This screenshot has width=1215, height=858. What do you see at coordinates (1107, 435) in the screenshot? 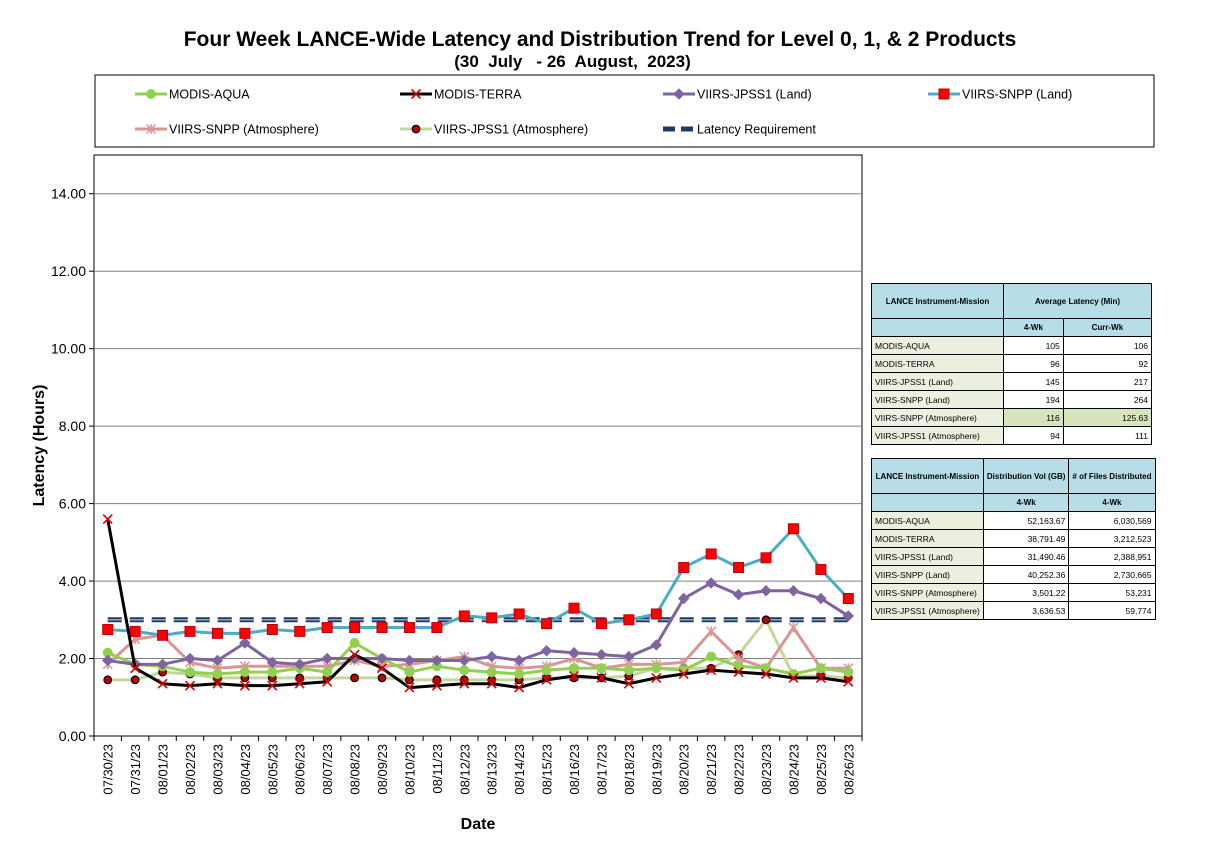
I see `latency-row-currwk: 111` at bounding box center [1107, 435].